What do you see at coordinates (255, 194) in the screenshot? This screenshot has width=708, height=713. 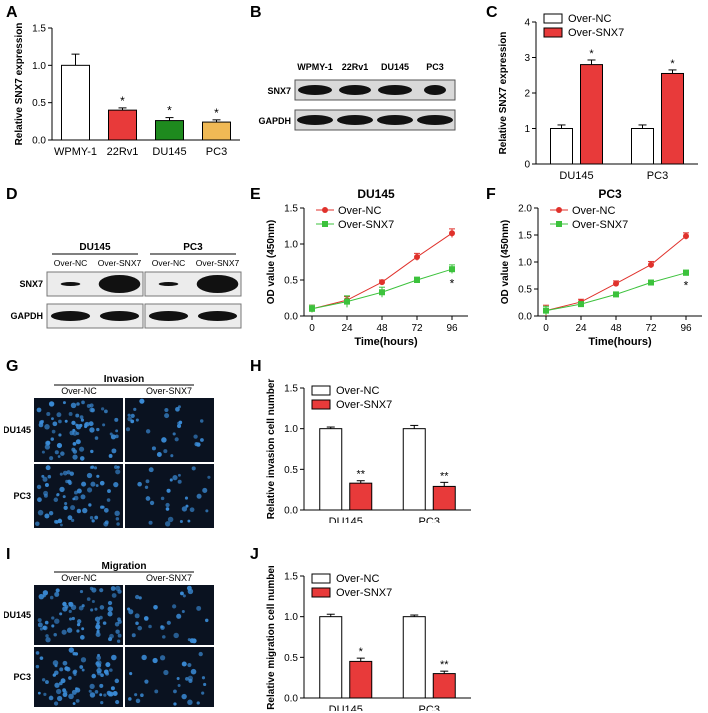 I see `panel-label-e: E` at bounding box center [255, 194].